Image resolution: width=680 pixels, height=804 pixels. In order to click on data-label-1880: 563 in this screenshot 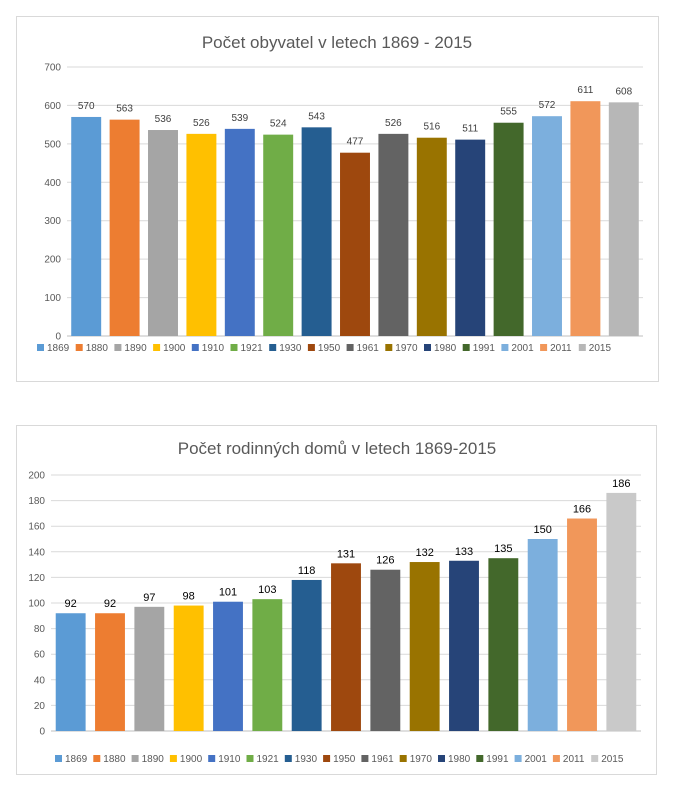, I will do `click(124, 109)`.